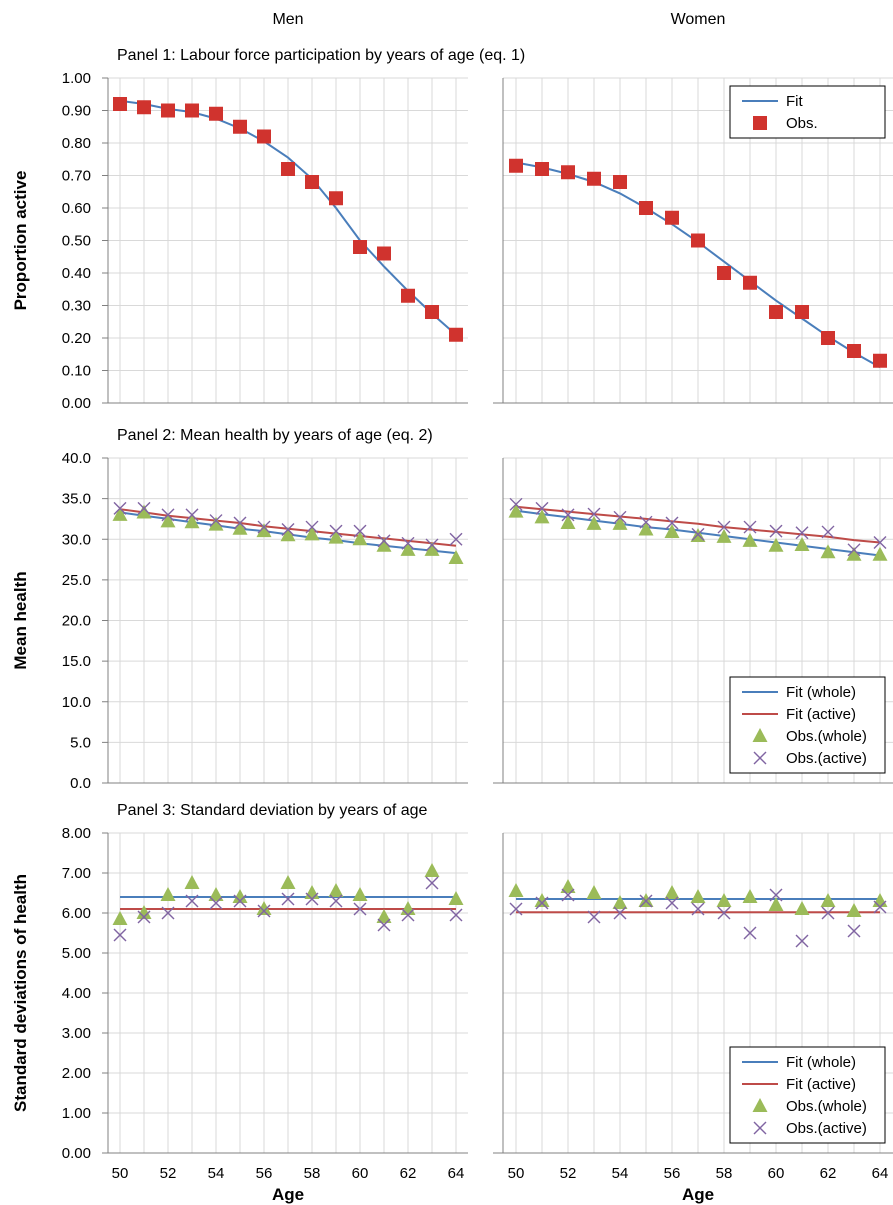 This screenshot has height=1205, width=893. I want to click on panel-1-y-tick: 0.50, so click(76, 241).